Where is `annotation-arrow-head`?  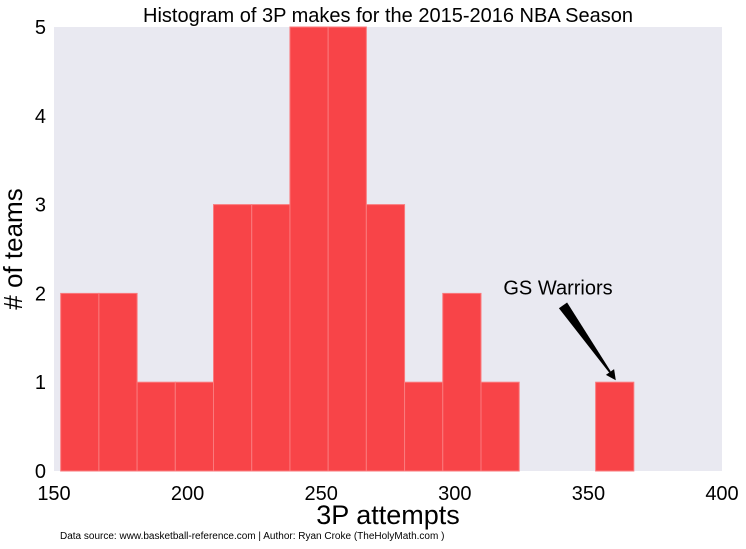 annotation-arrow-head is located at coordinates (610, 375).